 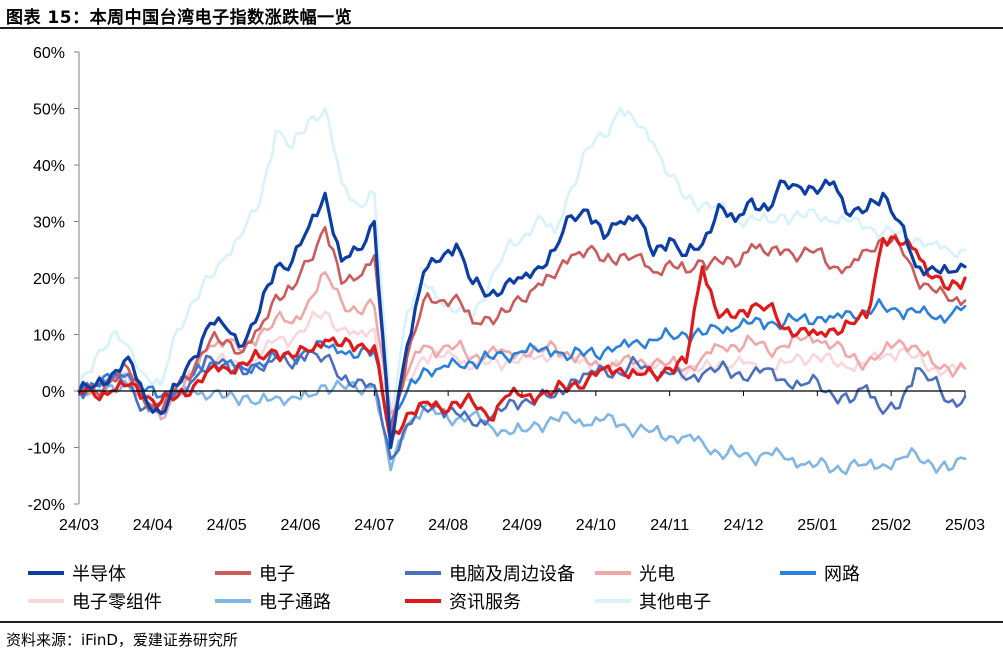 I want to click on x-tick-label: 24/08, so click(x=448, y=525).